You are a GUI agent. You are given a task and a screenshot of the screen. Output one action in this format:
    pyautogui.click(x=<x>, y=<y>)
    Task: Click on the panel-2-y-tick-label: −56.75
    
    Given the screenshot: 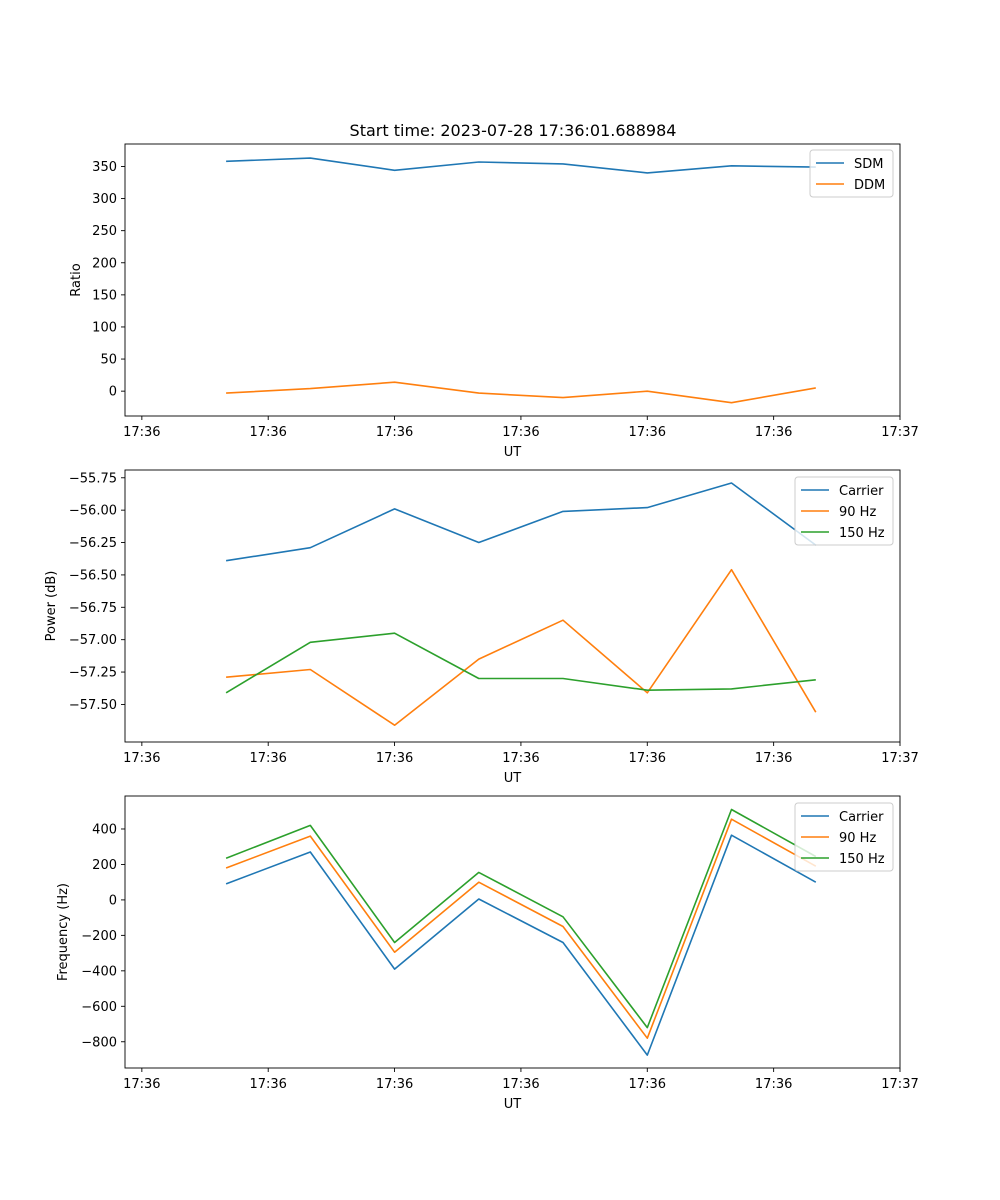 What is the action you would take?
    pyautogui.click(x=93, y=608)
    